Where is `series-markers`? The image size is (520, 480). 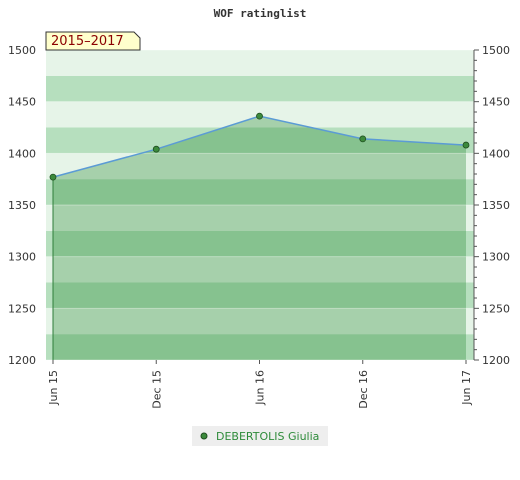
series-markers is located at coordinates (259, 146).